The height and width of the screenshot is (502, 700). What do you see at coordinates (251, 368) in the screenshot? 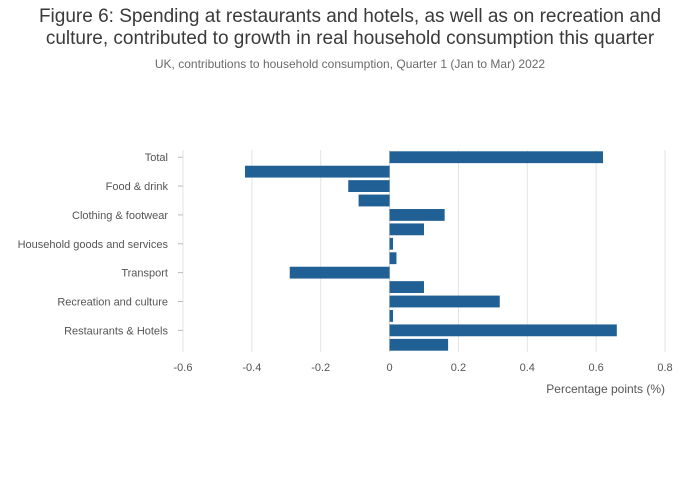
I see `x-tick-label-1: -0.4` at bounding box center [251, 368].